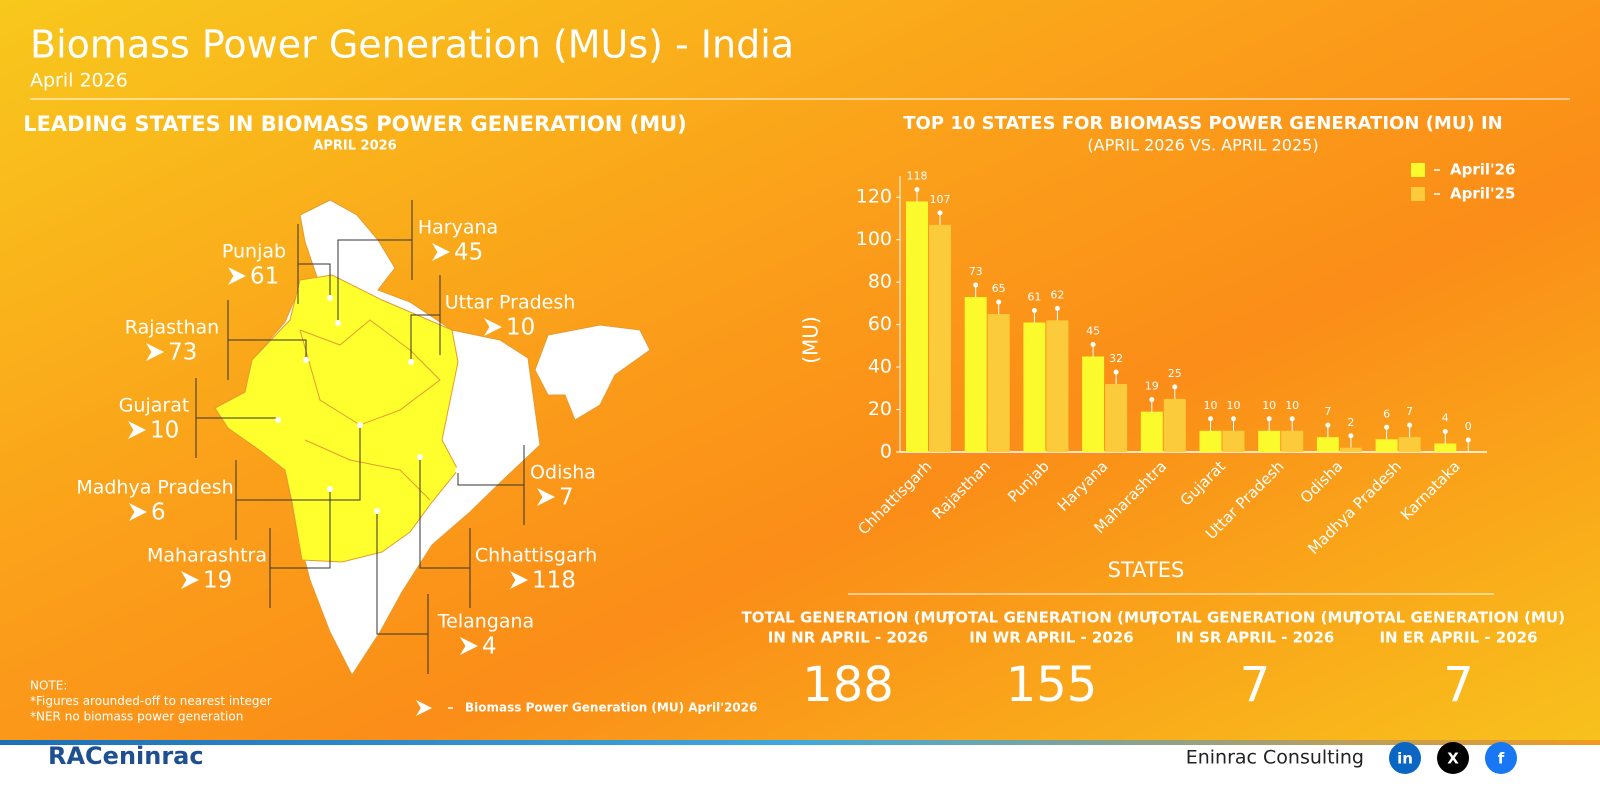 The height and width of the screenshot is (800, 1600). Describe the element at coordinates (874, 197) in the screenshot. I see `y-tick-label: 120` at that location.